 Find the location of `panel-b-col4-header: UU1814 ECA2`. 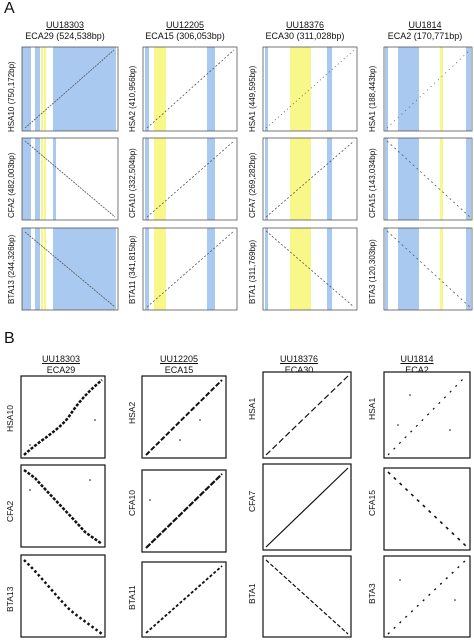

panel-b-col4-header: UU1814 ECA2 is located at coordinates (417, 365).